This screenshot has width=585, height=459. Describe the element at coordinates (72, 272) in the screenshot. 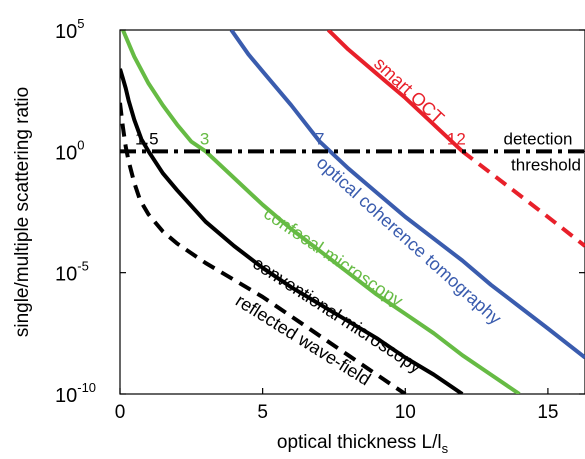

I see `y-tick-label: 10⁻⁵` at that location.